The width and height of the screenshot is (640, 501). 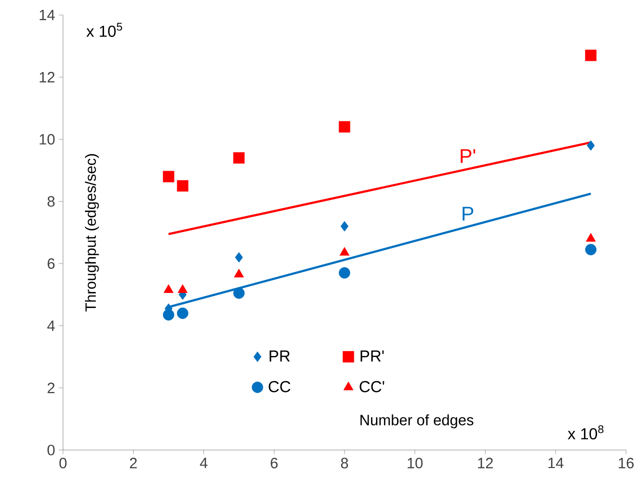 What do you see at coordinates (47, 139) in the screenshot?
I see `y-tick-label: 10` at bounding box center [47, 139].